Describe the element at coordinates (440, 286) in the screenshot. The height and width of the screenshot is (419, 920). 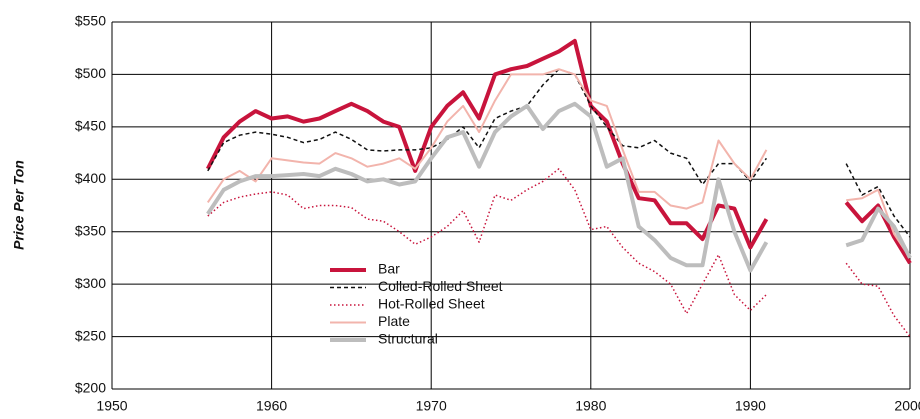
I see `legend-label: Colled-Rolled Sheet` at that location.